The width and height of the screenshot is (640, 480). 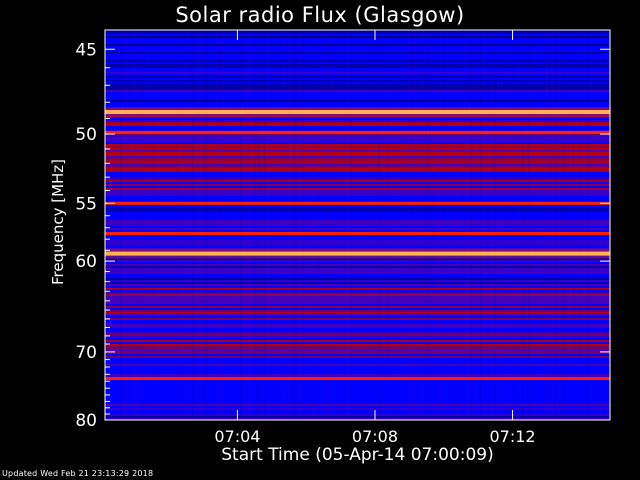 What do you see at coordinates (86, 353) in the screenshot?
I see `y-tick-label: 70` at bounding box center [86, 353].